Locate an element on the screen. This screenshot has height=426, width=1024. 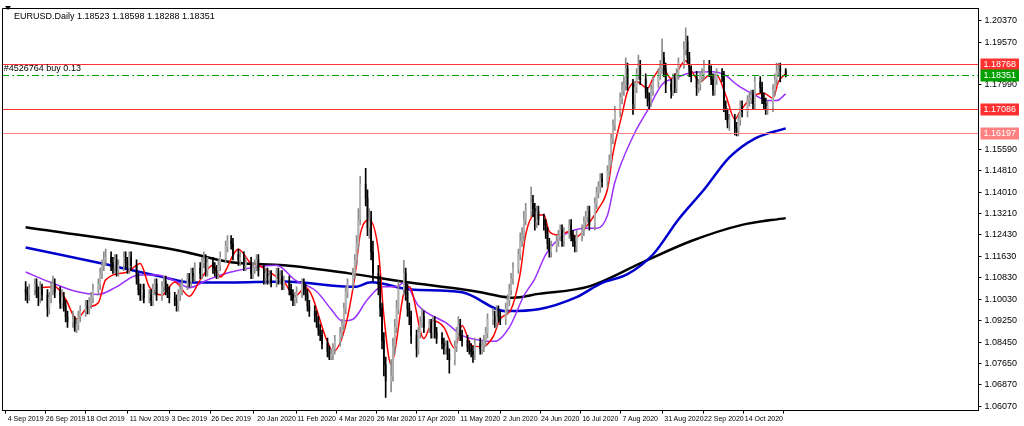
y-tick-label: 1.17990 is located at coordinates (1001, 84).